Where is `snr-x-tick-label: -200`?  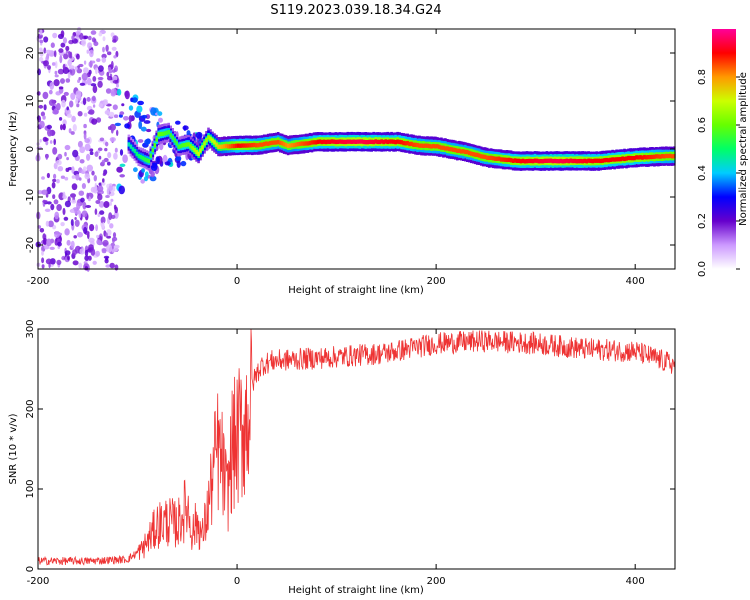 snr-x-tick-label: -200 is located at coordinates (38, 581).